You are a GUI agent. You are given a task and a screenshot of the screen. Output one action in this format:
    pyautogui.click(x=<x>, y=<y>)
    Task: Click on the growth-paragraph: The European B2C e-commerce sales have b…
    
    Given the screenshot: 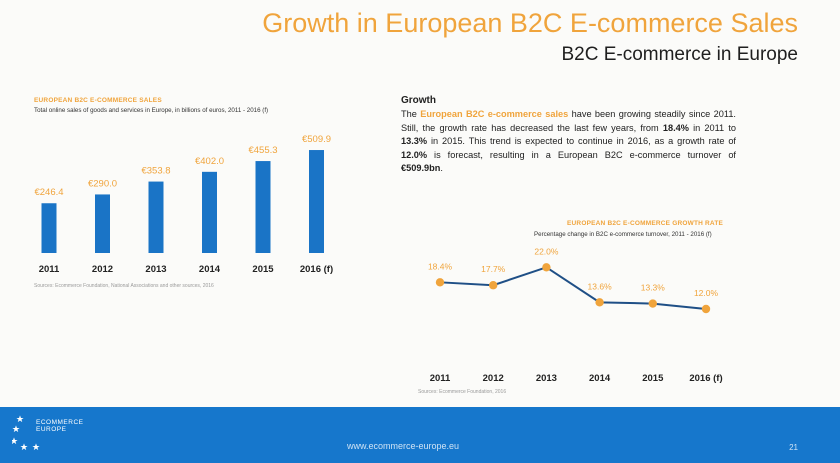 What is the action you would take?
    pyautogui.click(x=568, y=141)
    